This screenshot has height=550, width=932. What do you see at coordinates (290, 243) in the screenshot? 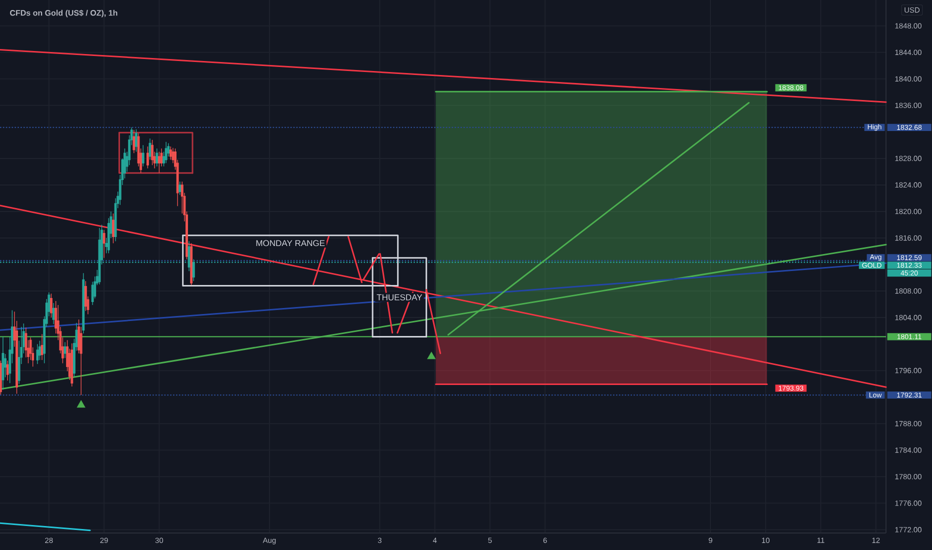
I see `series-label: MONDAY RANGE` at bounding box center [290, 243].